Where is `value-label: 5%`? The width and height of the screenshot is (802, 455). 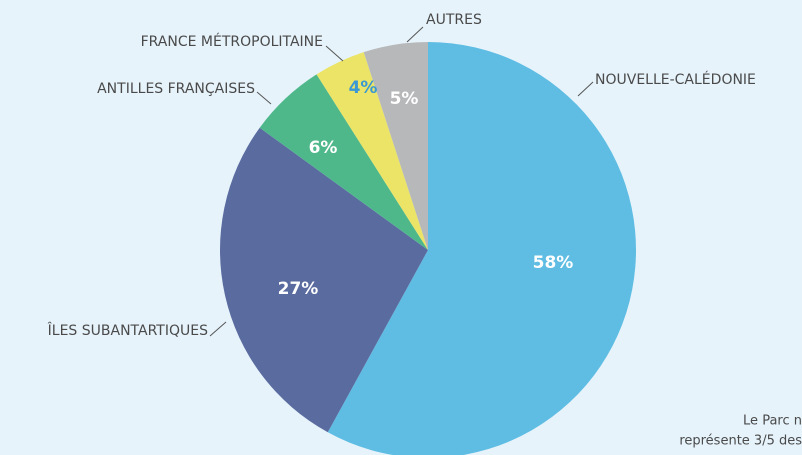 value-label: 5% is located at coordinates (404, 99).